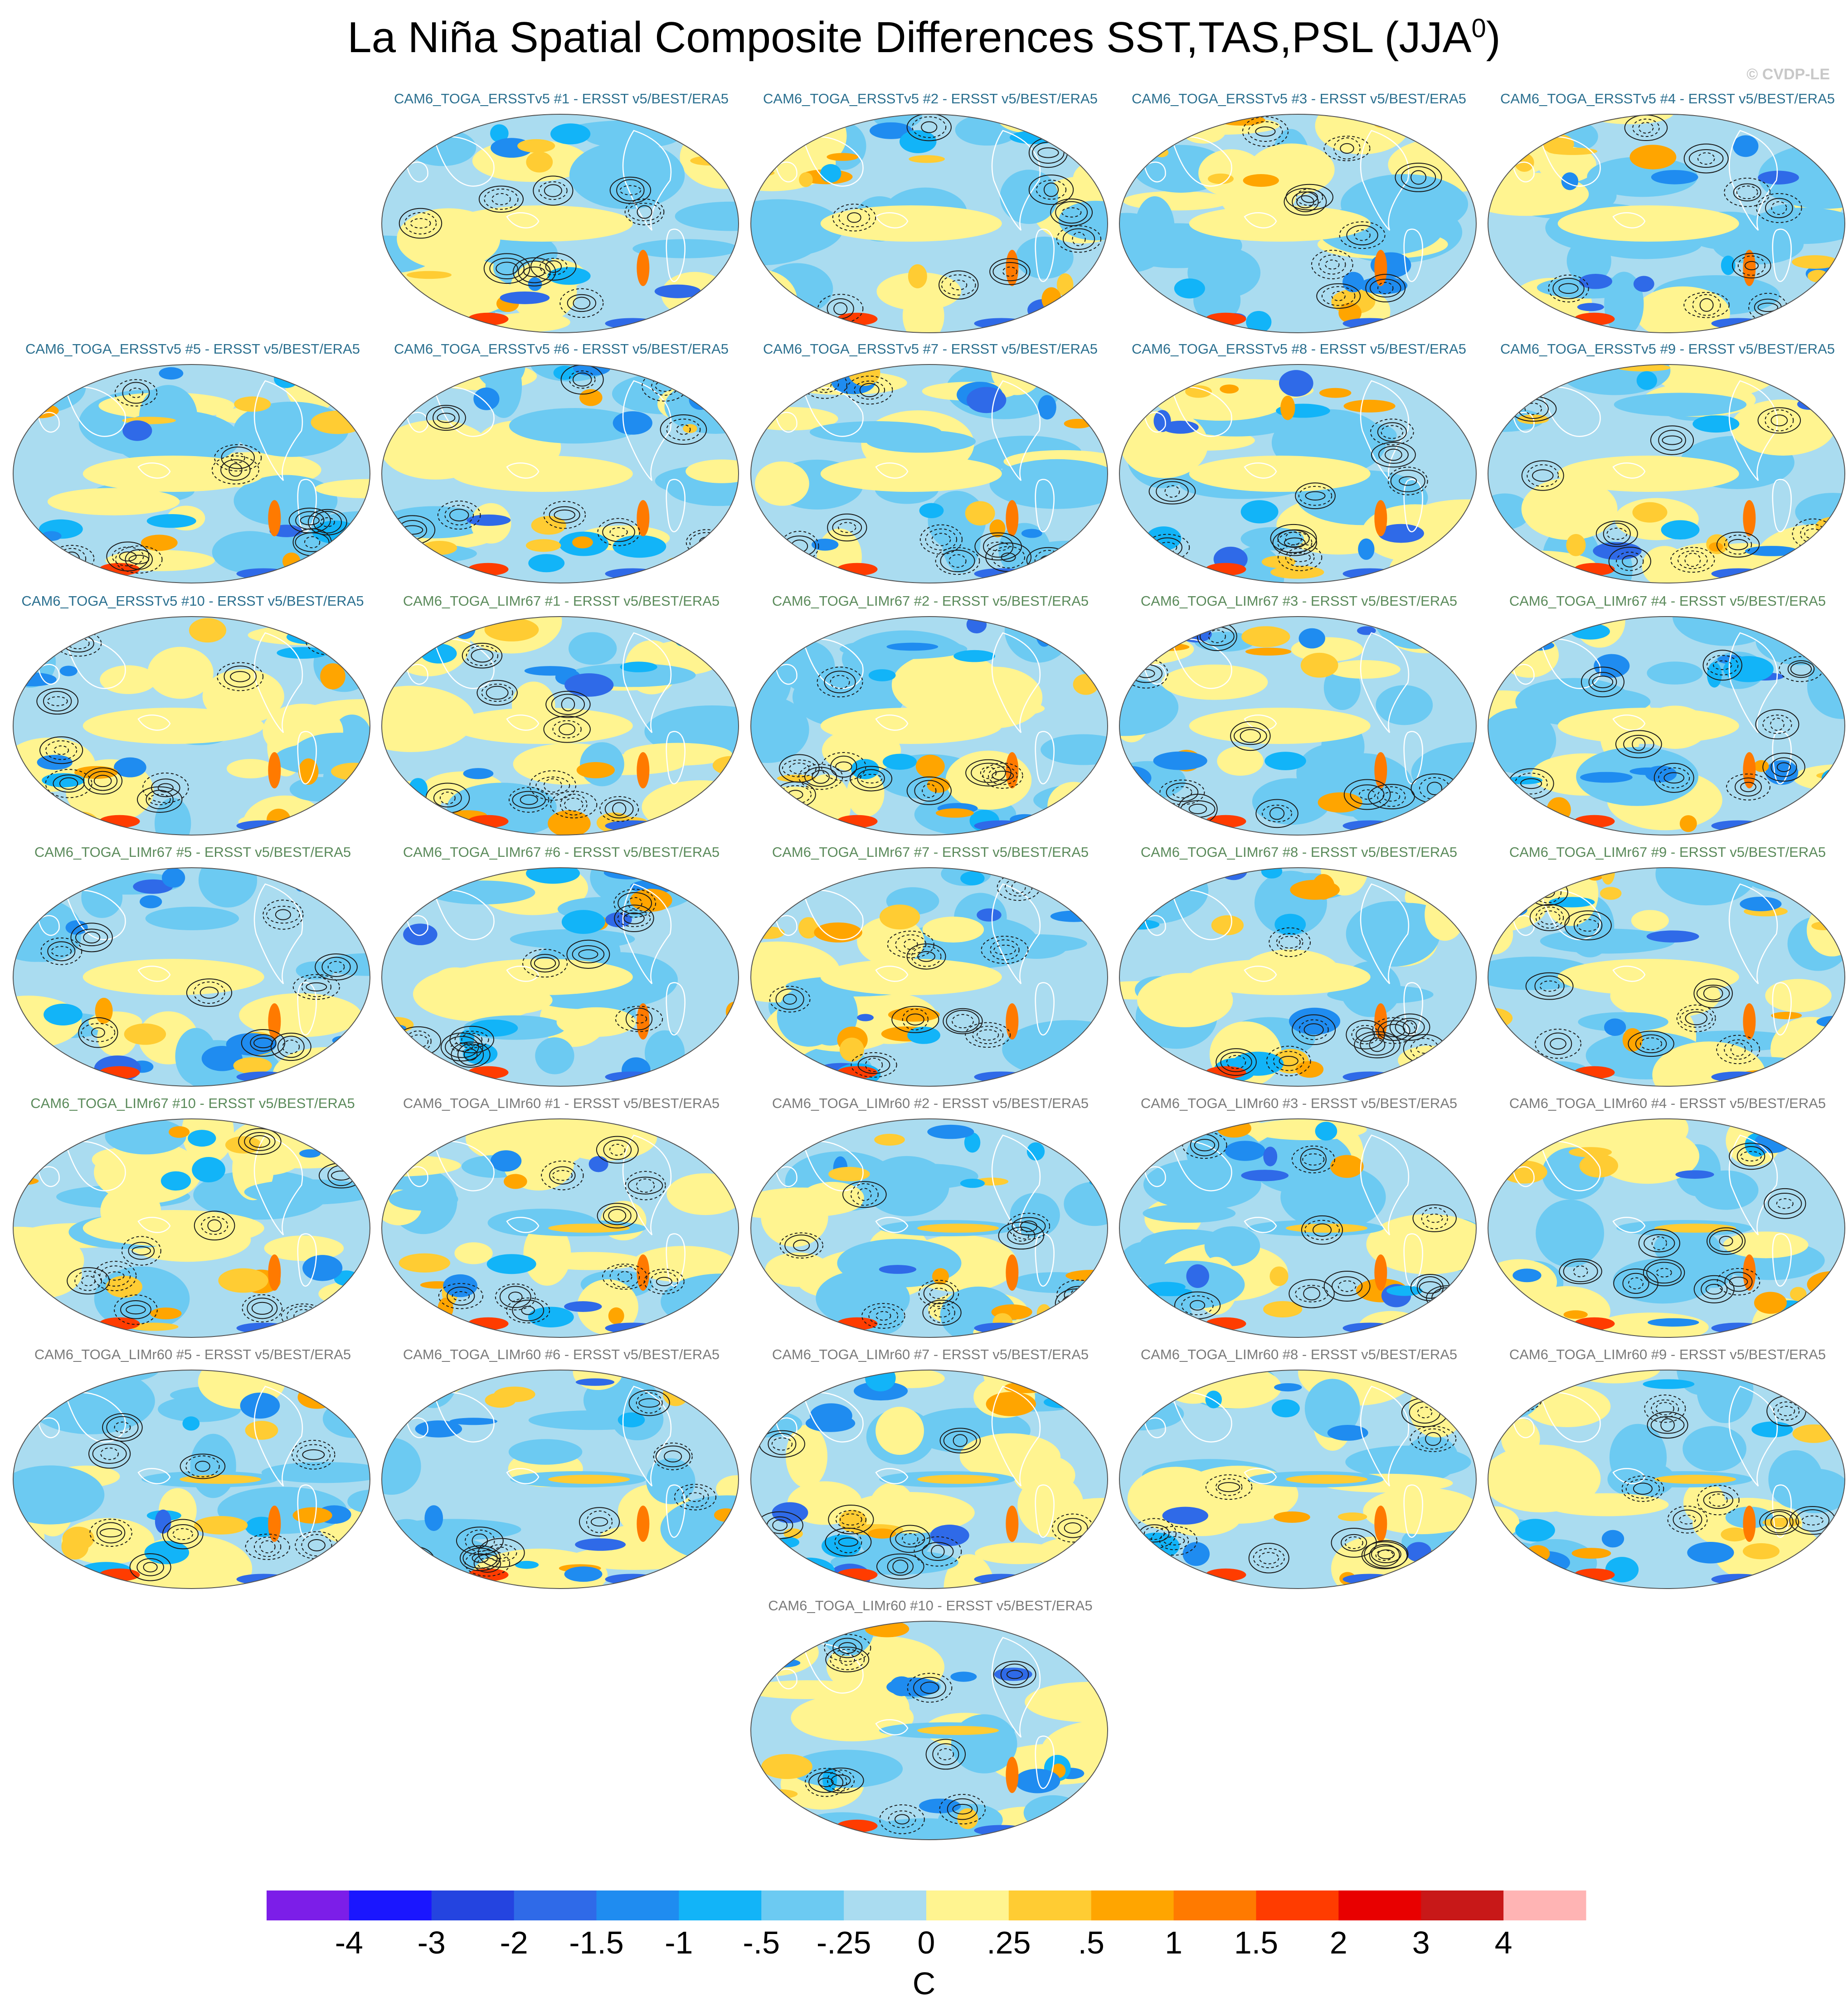  I want to click on south-america-spot, so click(1012, 1775).